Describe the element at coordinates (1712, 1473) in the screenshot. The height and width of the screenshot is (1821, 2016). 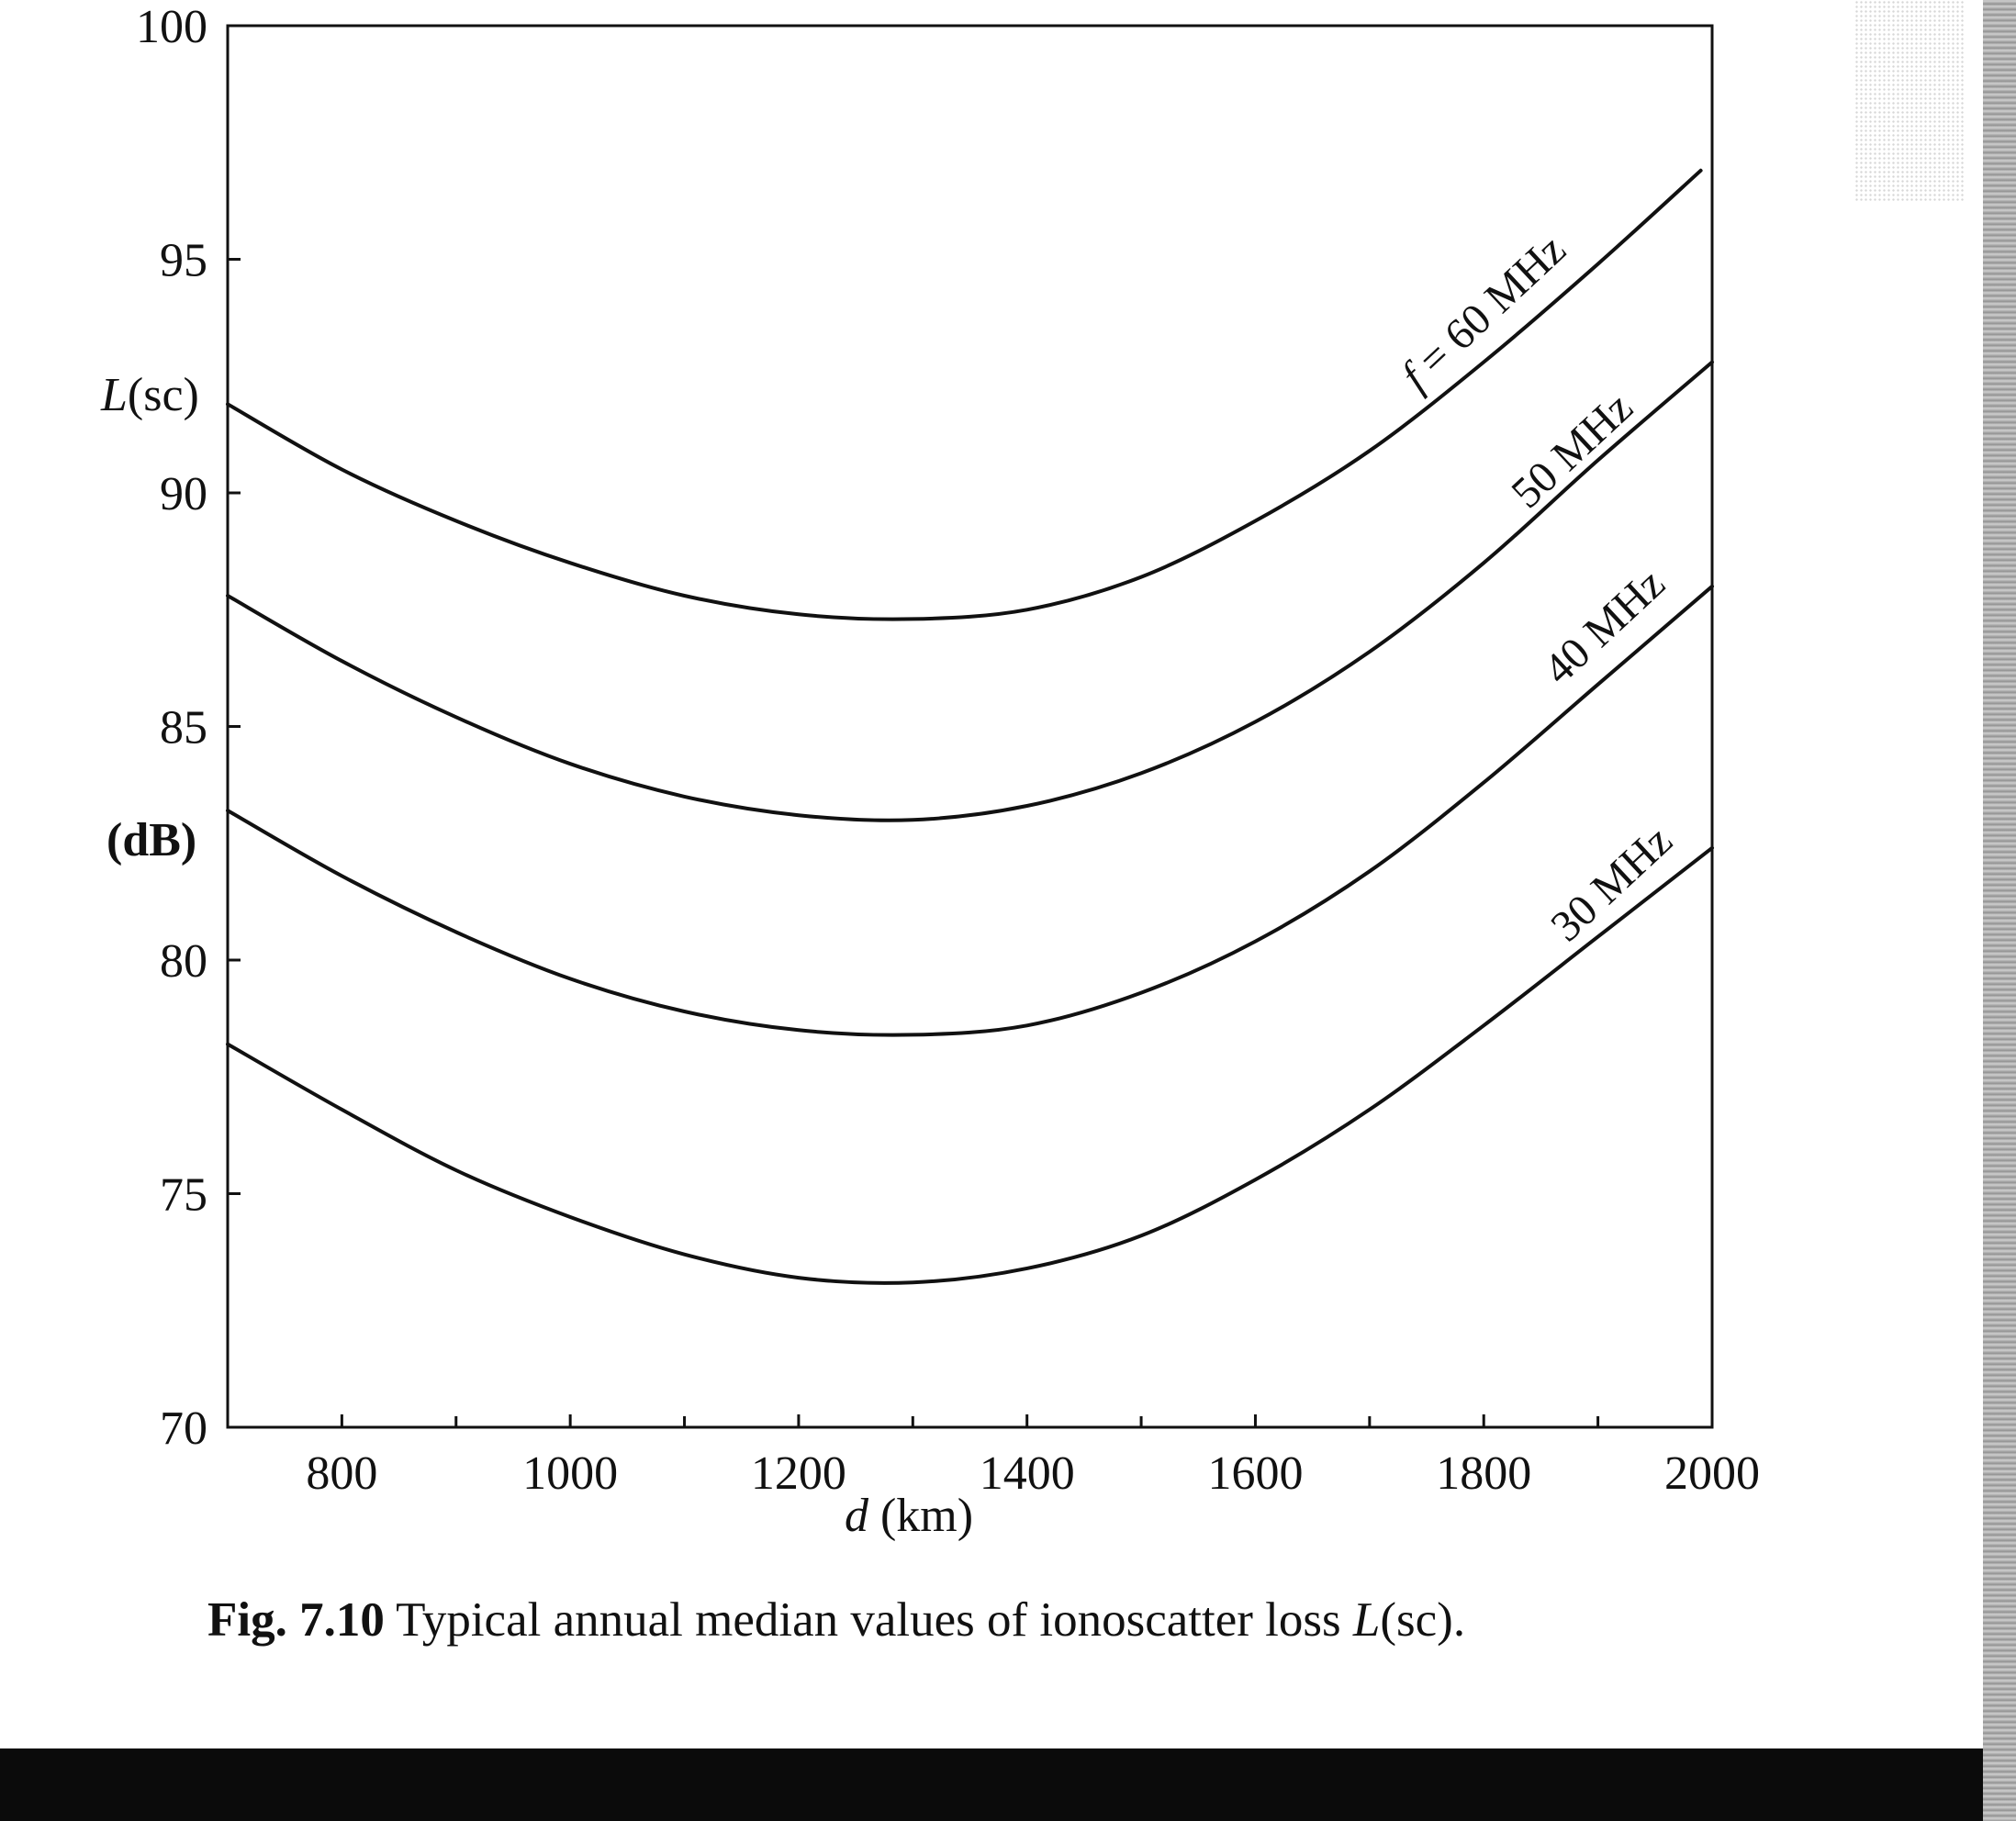
I see `x-tick-label-2000: 2000` at that location.